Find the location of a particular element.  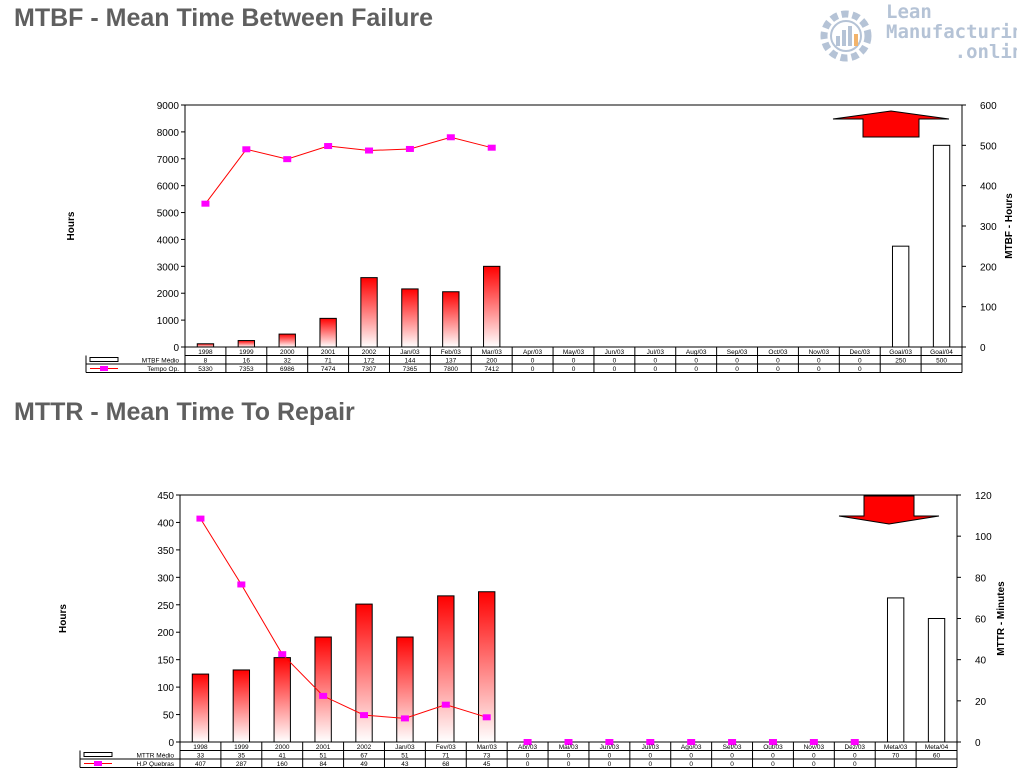

mtbf-category-label: Goal/04 is located at coordinates (941, 352).